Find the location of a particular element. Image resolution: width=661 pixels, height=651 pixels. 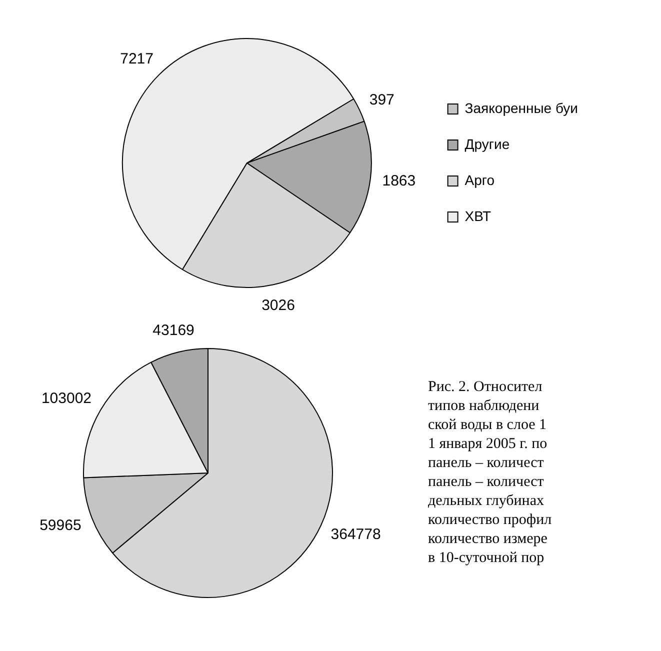

legend-label: Арго is located at coordinates (479, 180).